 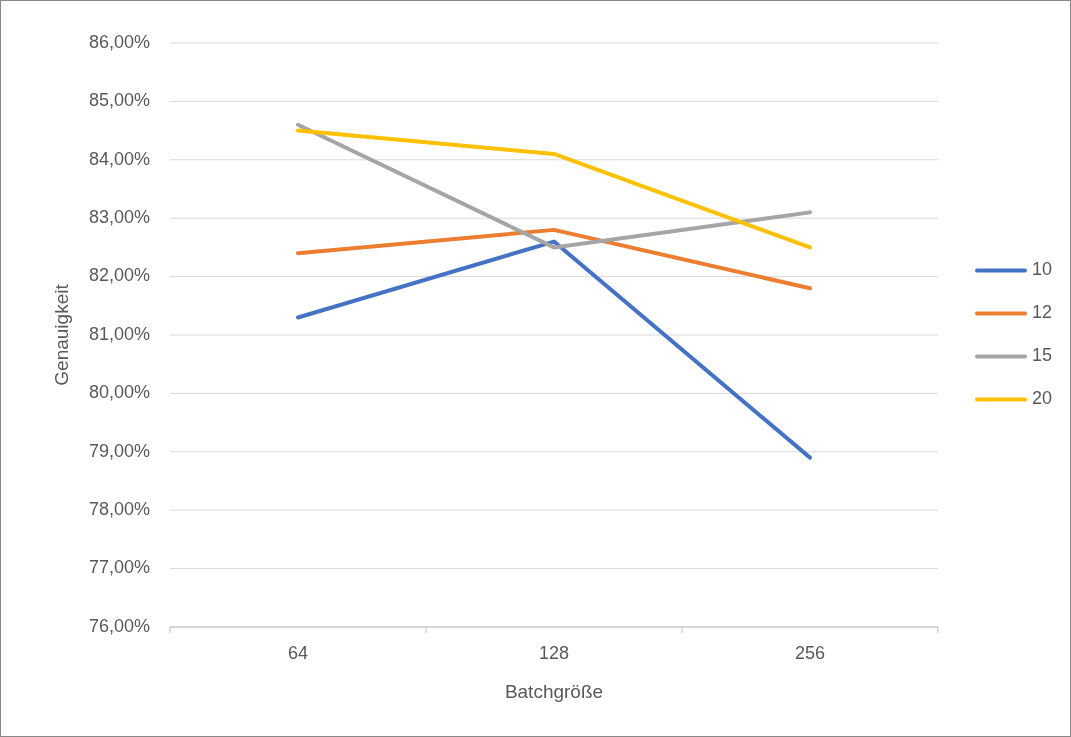 What do you see at coordinates (119, 333) in the screenshot?
I see `y-tick-label: 81,00%` at bounding box center [119, 333].